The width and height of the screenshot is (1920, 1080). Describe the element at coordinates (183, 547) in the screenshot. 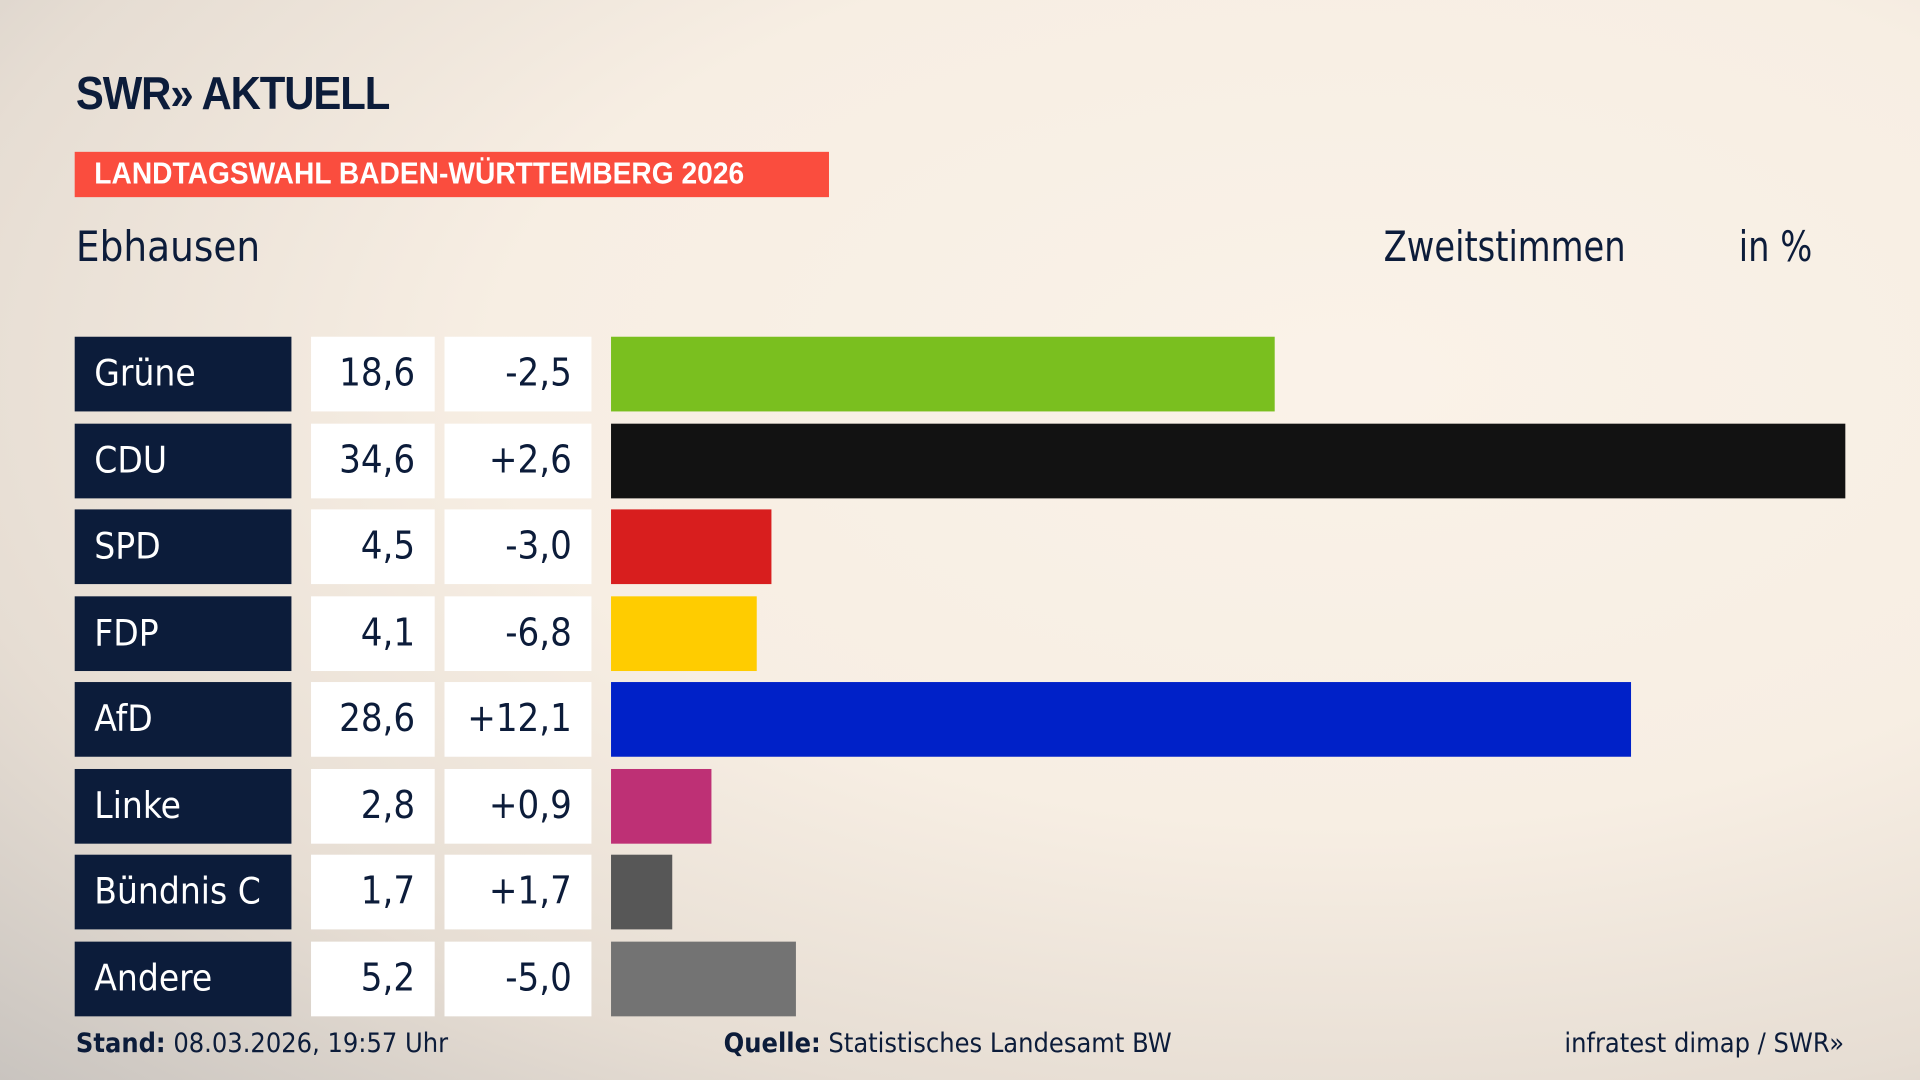

I see `party-name: SPD` at that location.